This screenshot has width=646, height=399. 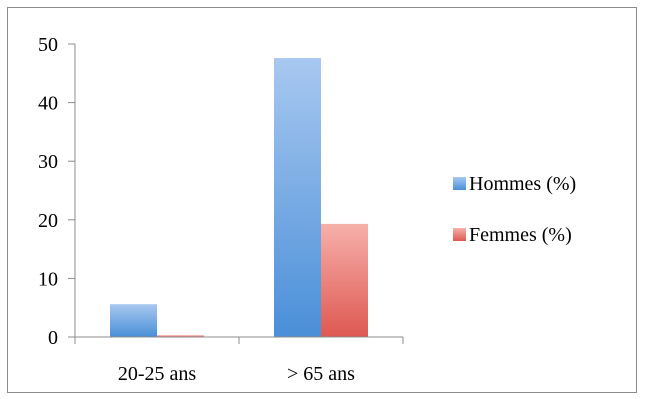 What do you see at coordinates (48, 45) in the screenshot?
I see `y-tick-label: 50` at bounding box center [48, 45].